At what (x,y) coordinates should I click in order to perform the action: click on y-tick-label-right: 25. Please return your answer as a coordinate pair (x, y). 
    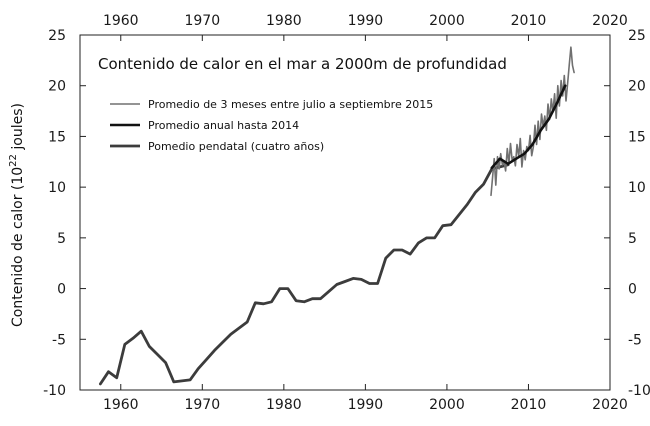
    Looking at the image, I should click on (637, 36).